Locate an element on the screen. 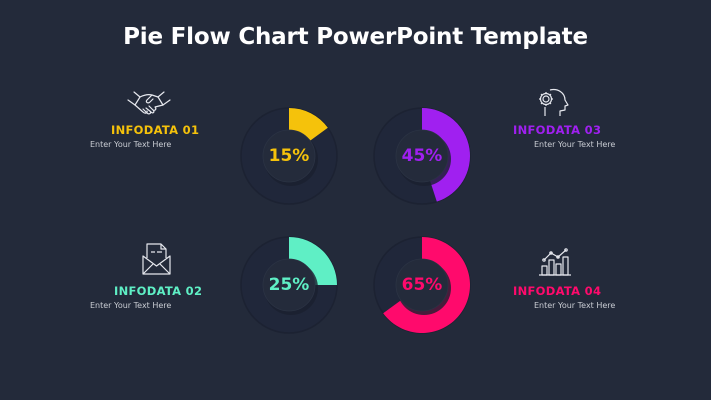 The height and width of the screenshot is (400, 711). percent-label: 15% is located at coordinates (289, 156).